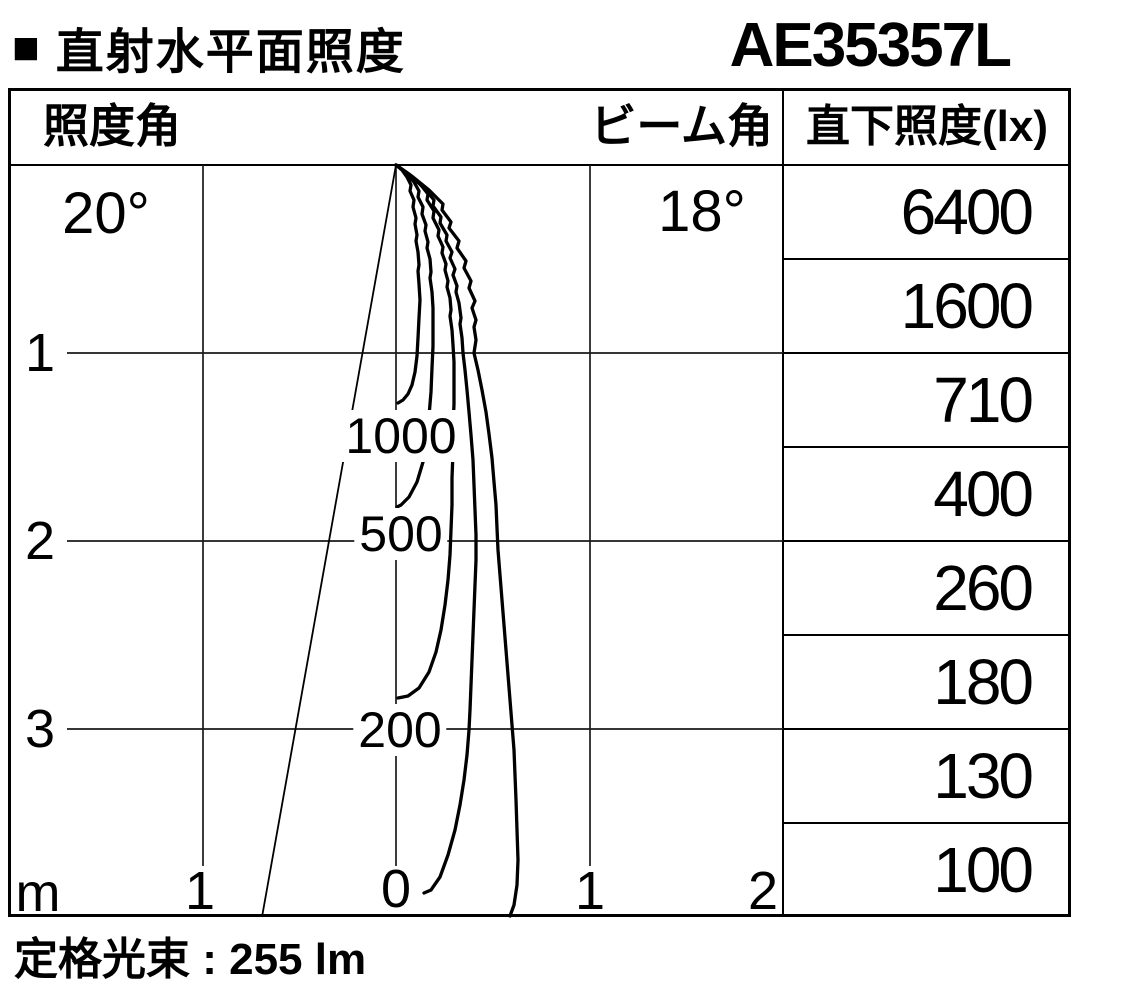 This screenshot has width=1122, height=999. Describe the element at coordinates (983, 682) in the screenshot. I see `direct-illuminance-row: 180` at that location.